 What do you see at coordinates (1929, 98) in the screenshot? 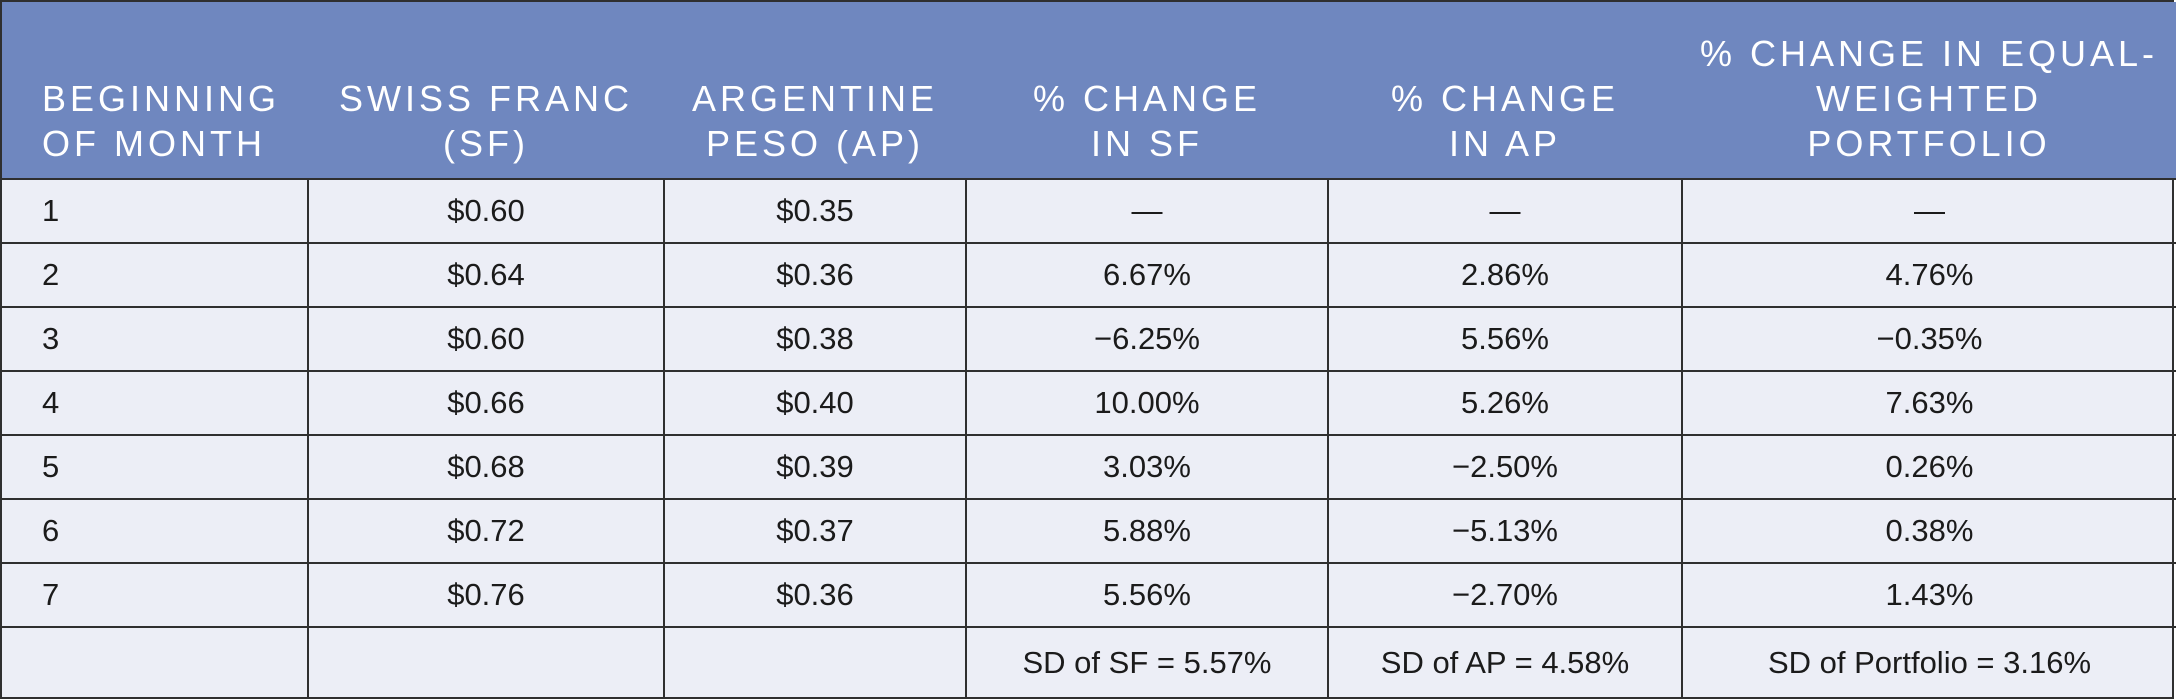
I see `header-line: WEIGHTED` at bounding box center [1929, 98].